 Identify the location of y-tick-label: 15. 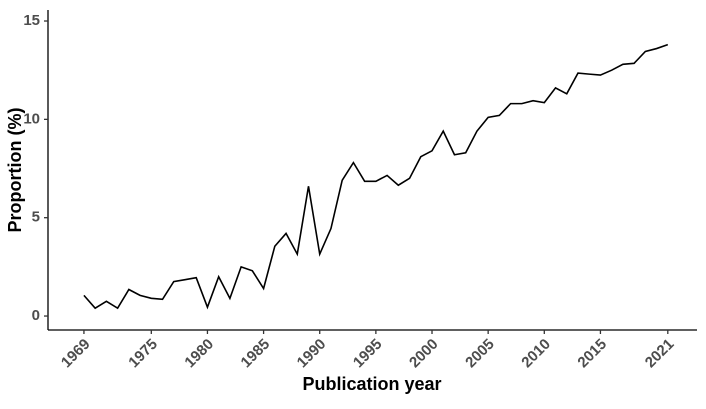
(31, 20).